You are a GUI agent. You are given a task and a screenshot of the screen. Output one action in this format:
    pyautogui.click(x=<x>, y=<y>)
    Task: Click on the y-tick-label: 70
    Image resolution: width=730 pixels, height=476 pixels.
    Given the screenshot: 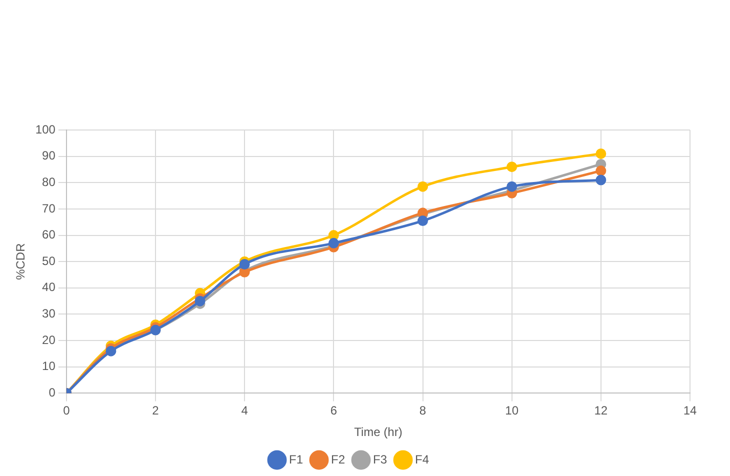 What is the action you would take?
    pyautogui.click(x=49, y=208)
    